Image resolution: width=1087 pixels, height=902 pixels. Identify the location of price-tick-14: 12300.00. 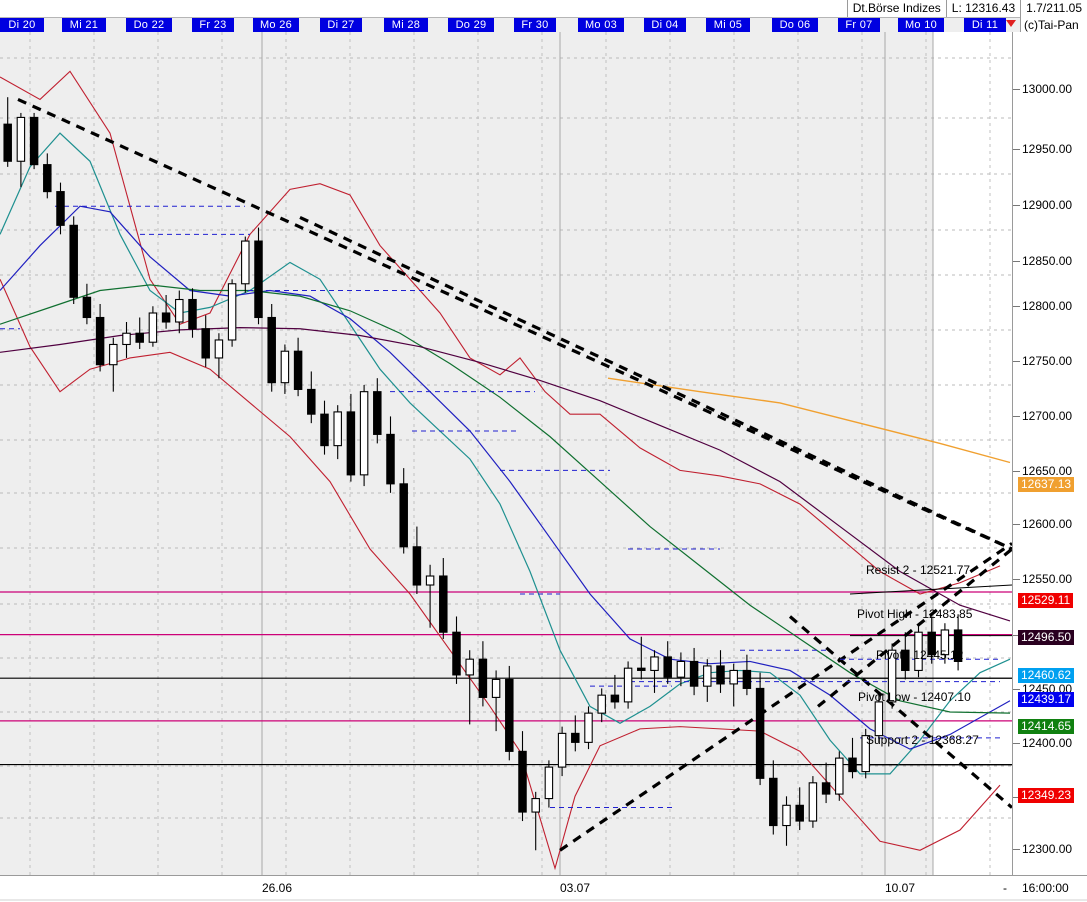
(1042, 849).